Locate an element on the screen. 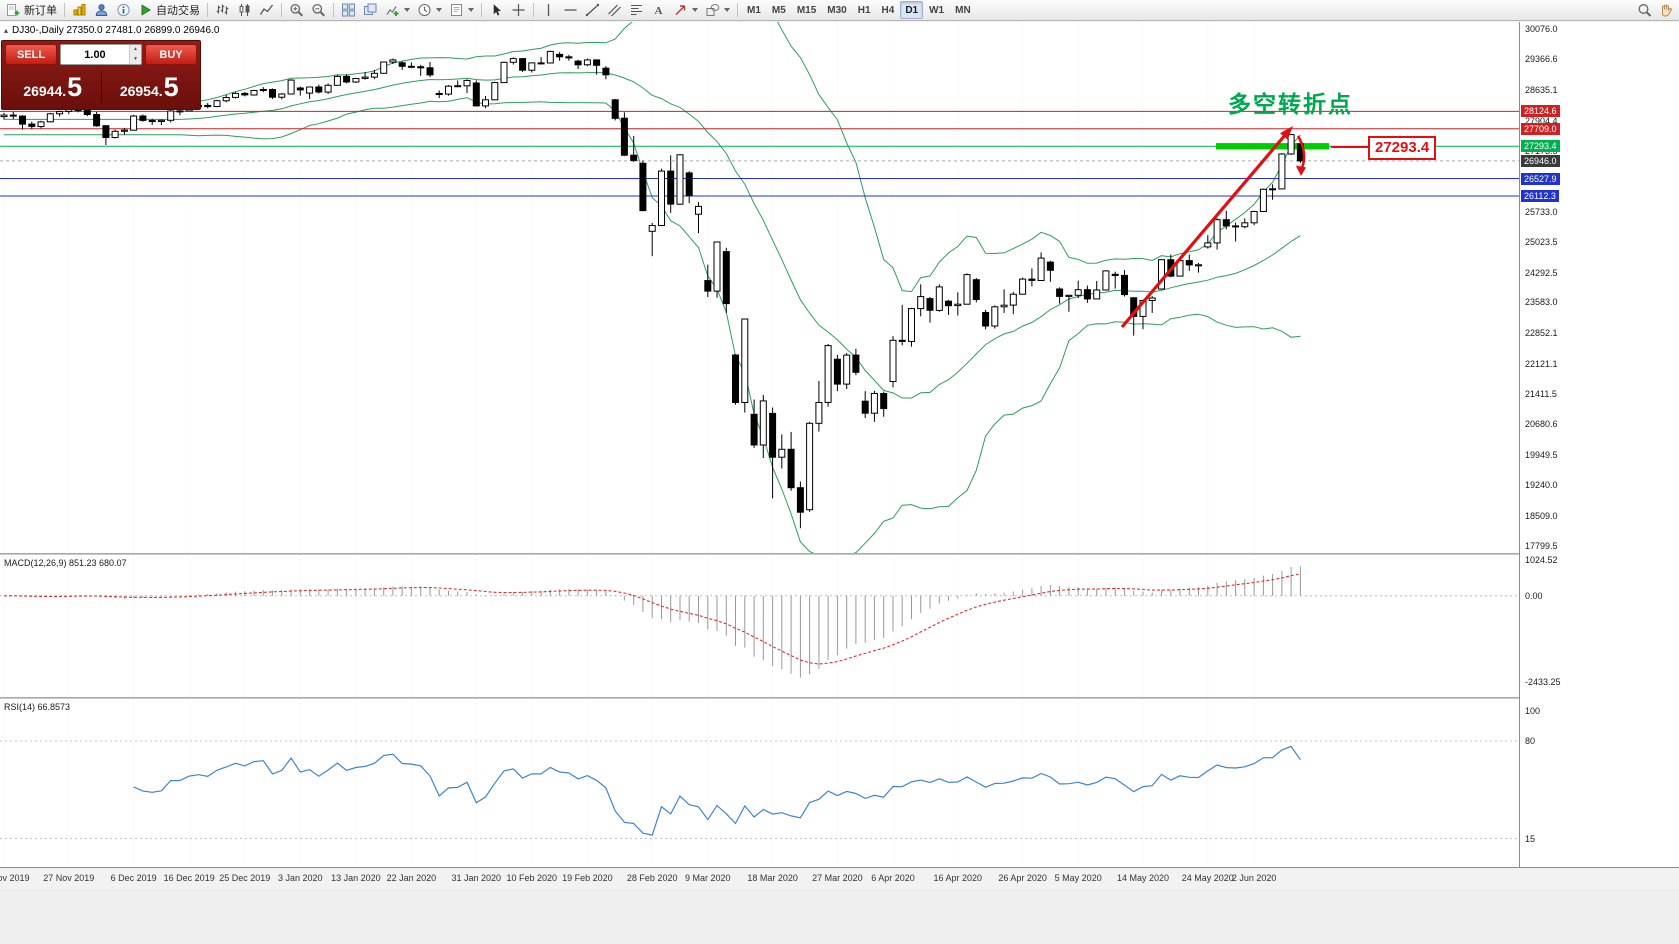 This screenshot has height=944, width=1679. date-label: 6 Dec 2019 is located at coordinates (133, 878).